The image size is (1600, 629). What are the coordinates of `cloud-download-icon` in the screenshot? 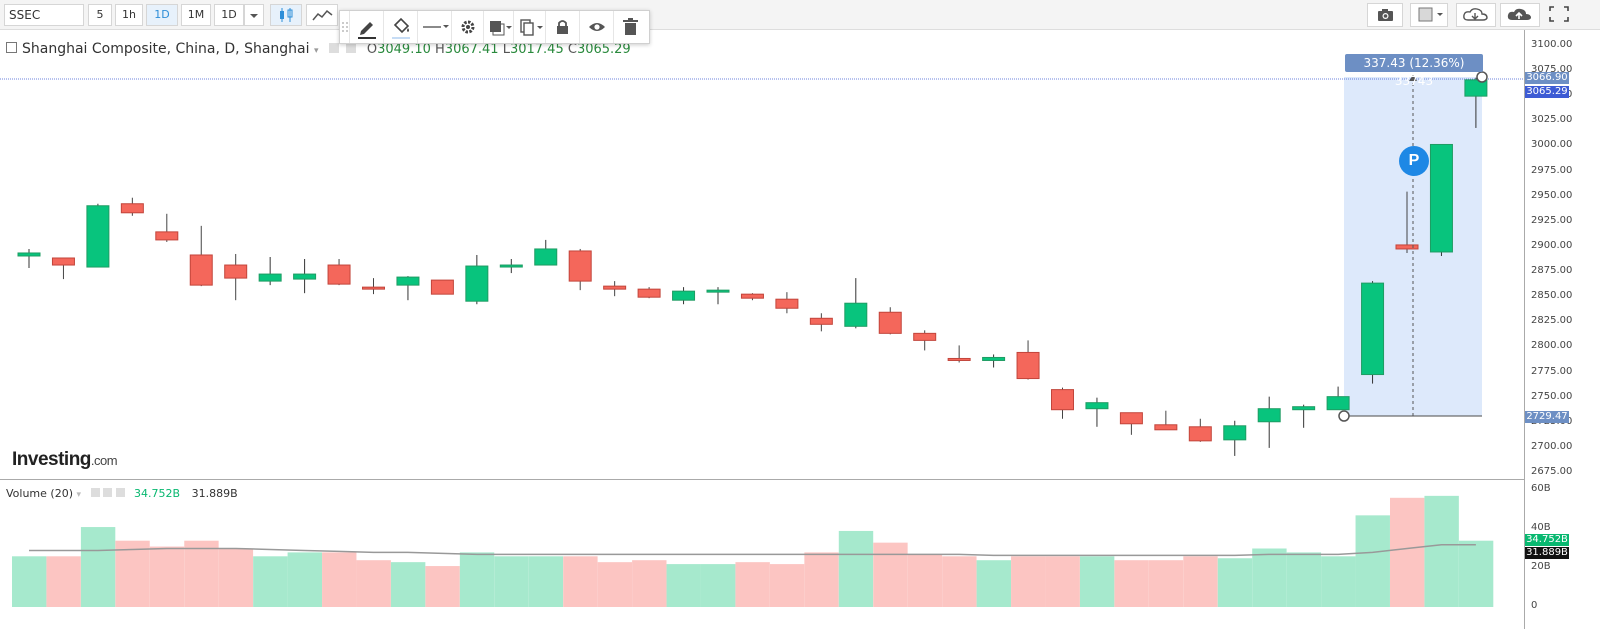 It's located at (1475, 14).